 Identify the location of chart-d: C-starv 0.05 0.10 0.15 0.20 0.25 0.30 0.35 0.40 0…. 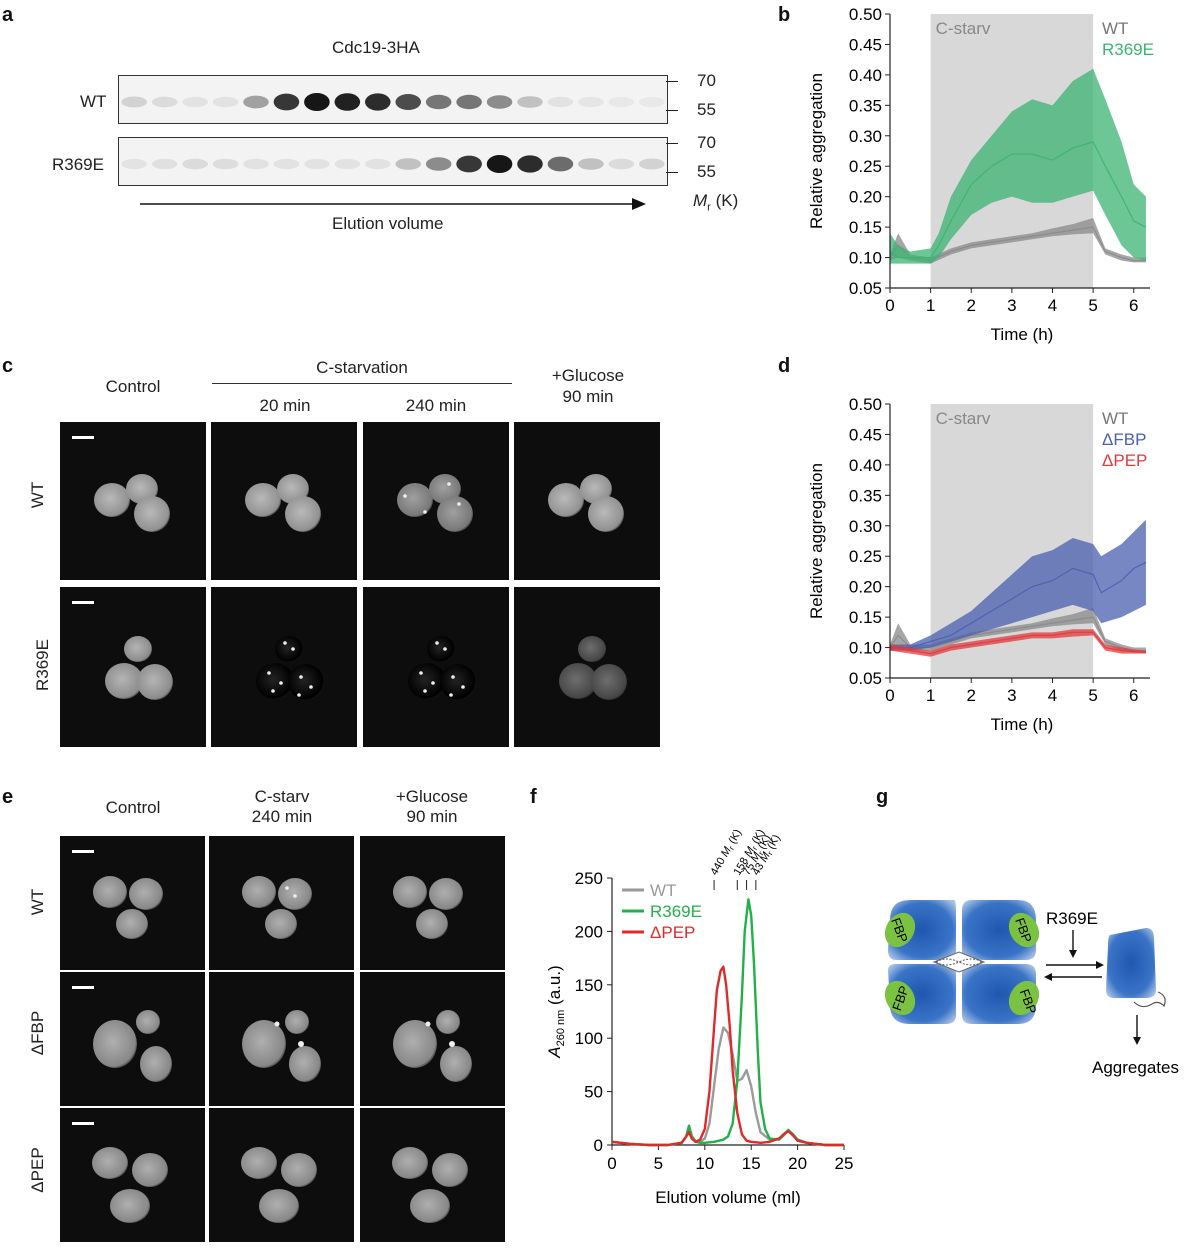
(978, 564).